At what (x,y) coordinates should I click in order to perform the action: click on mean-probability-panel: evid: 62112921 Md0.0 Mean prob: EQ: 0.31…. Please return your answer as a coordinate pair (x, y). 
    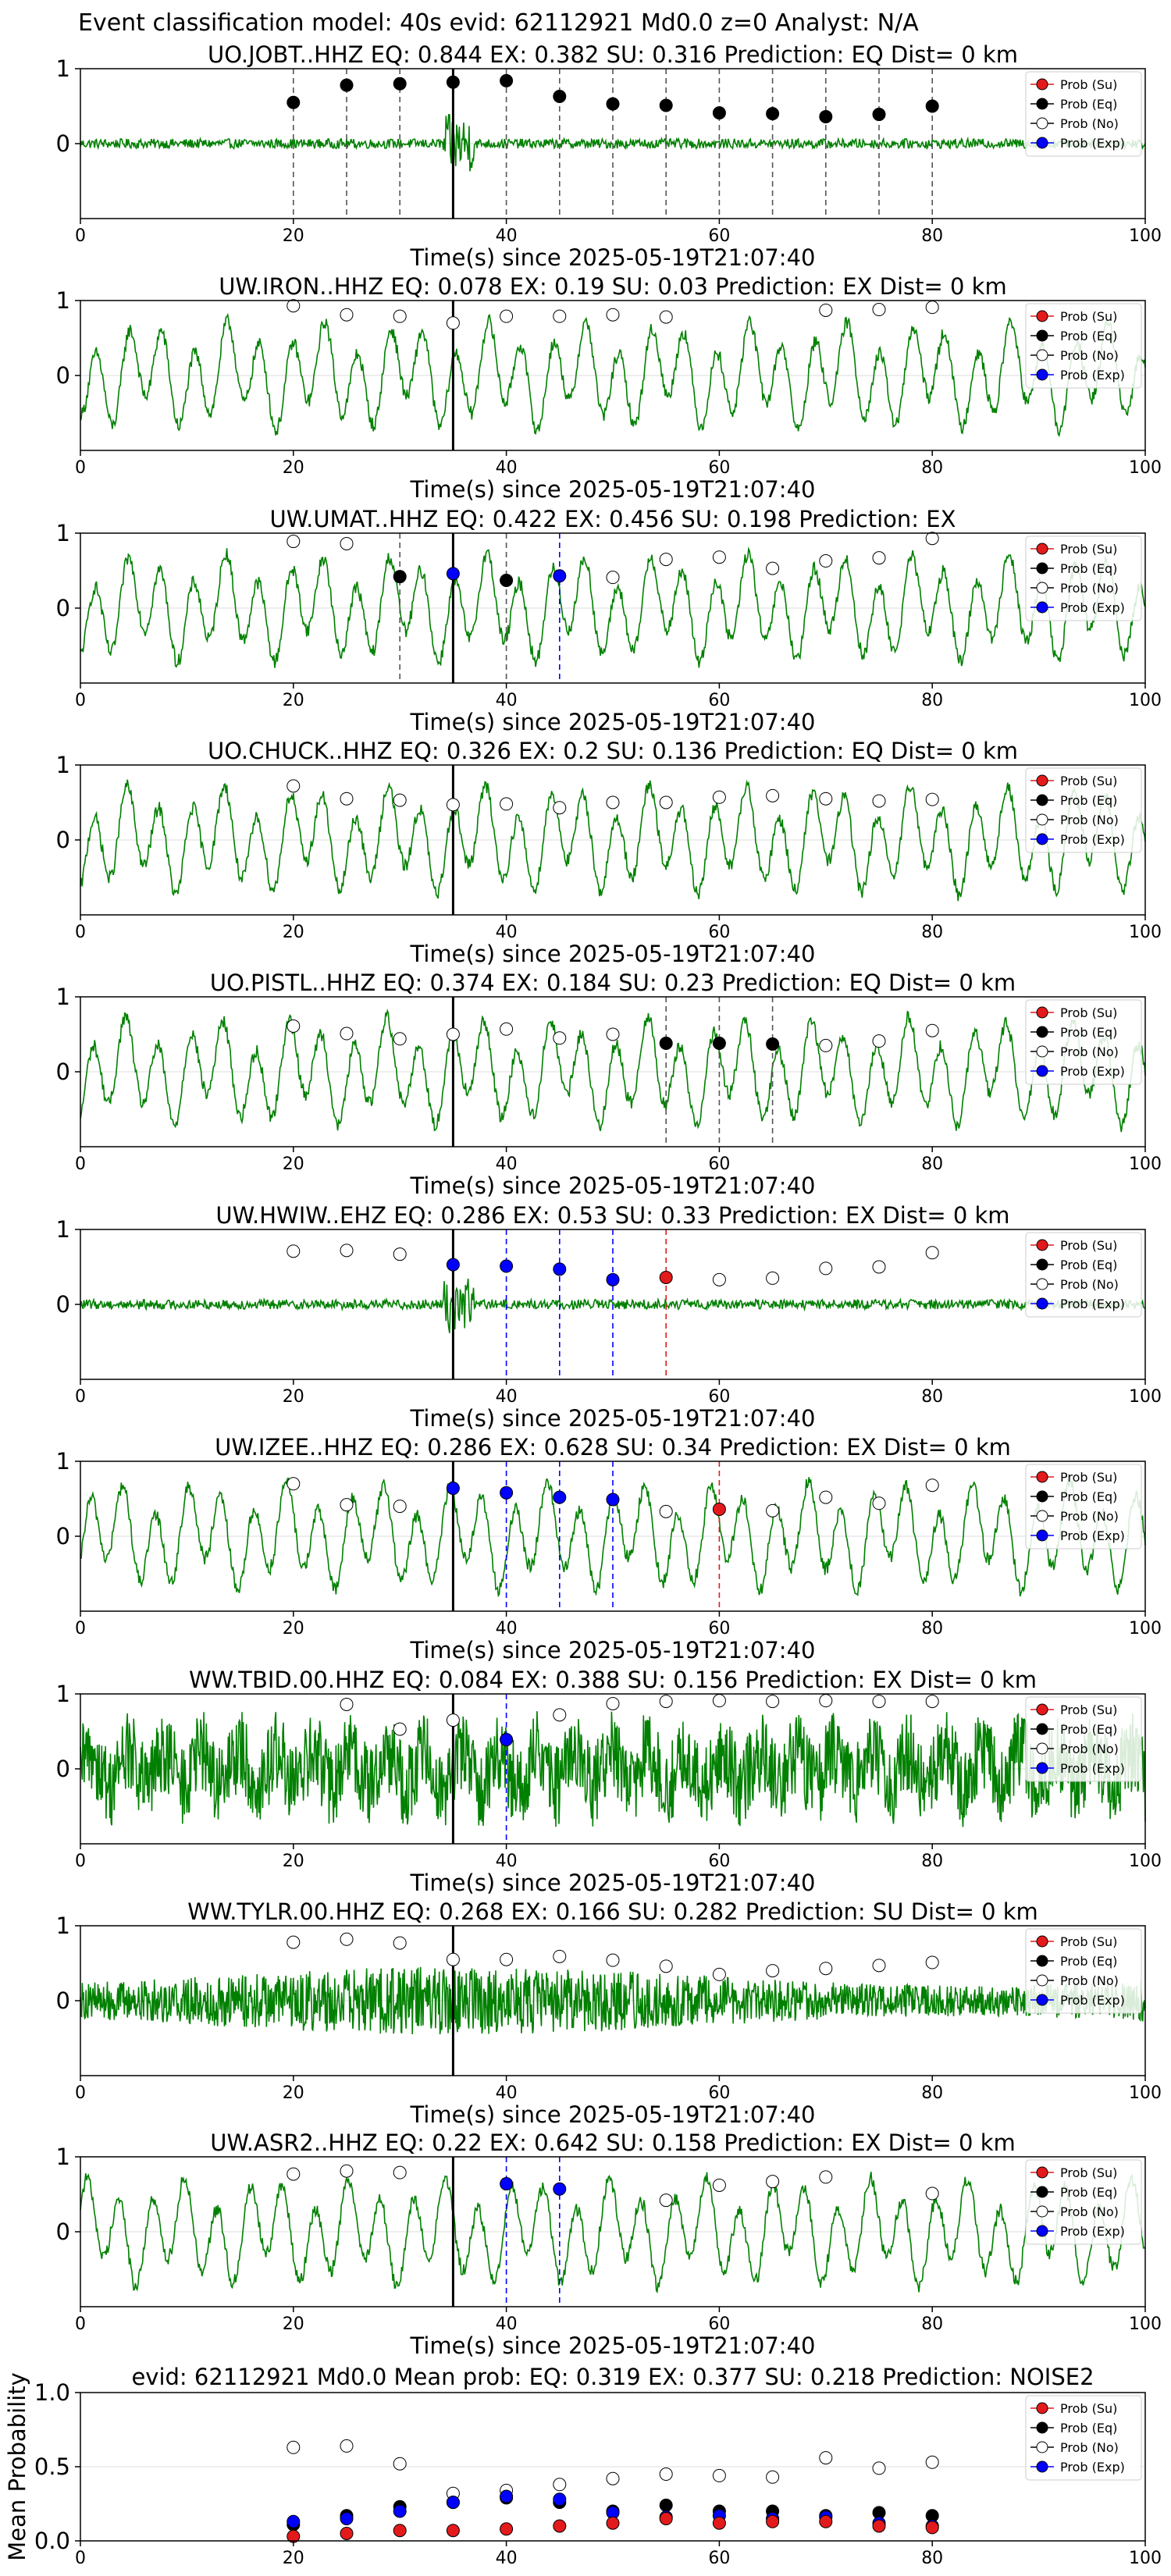
    Looking at the image, I should click on (583, 2466).